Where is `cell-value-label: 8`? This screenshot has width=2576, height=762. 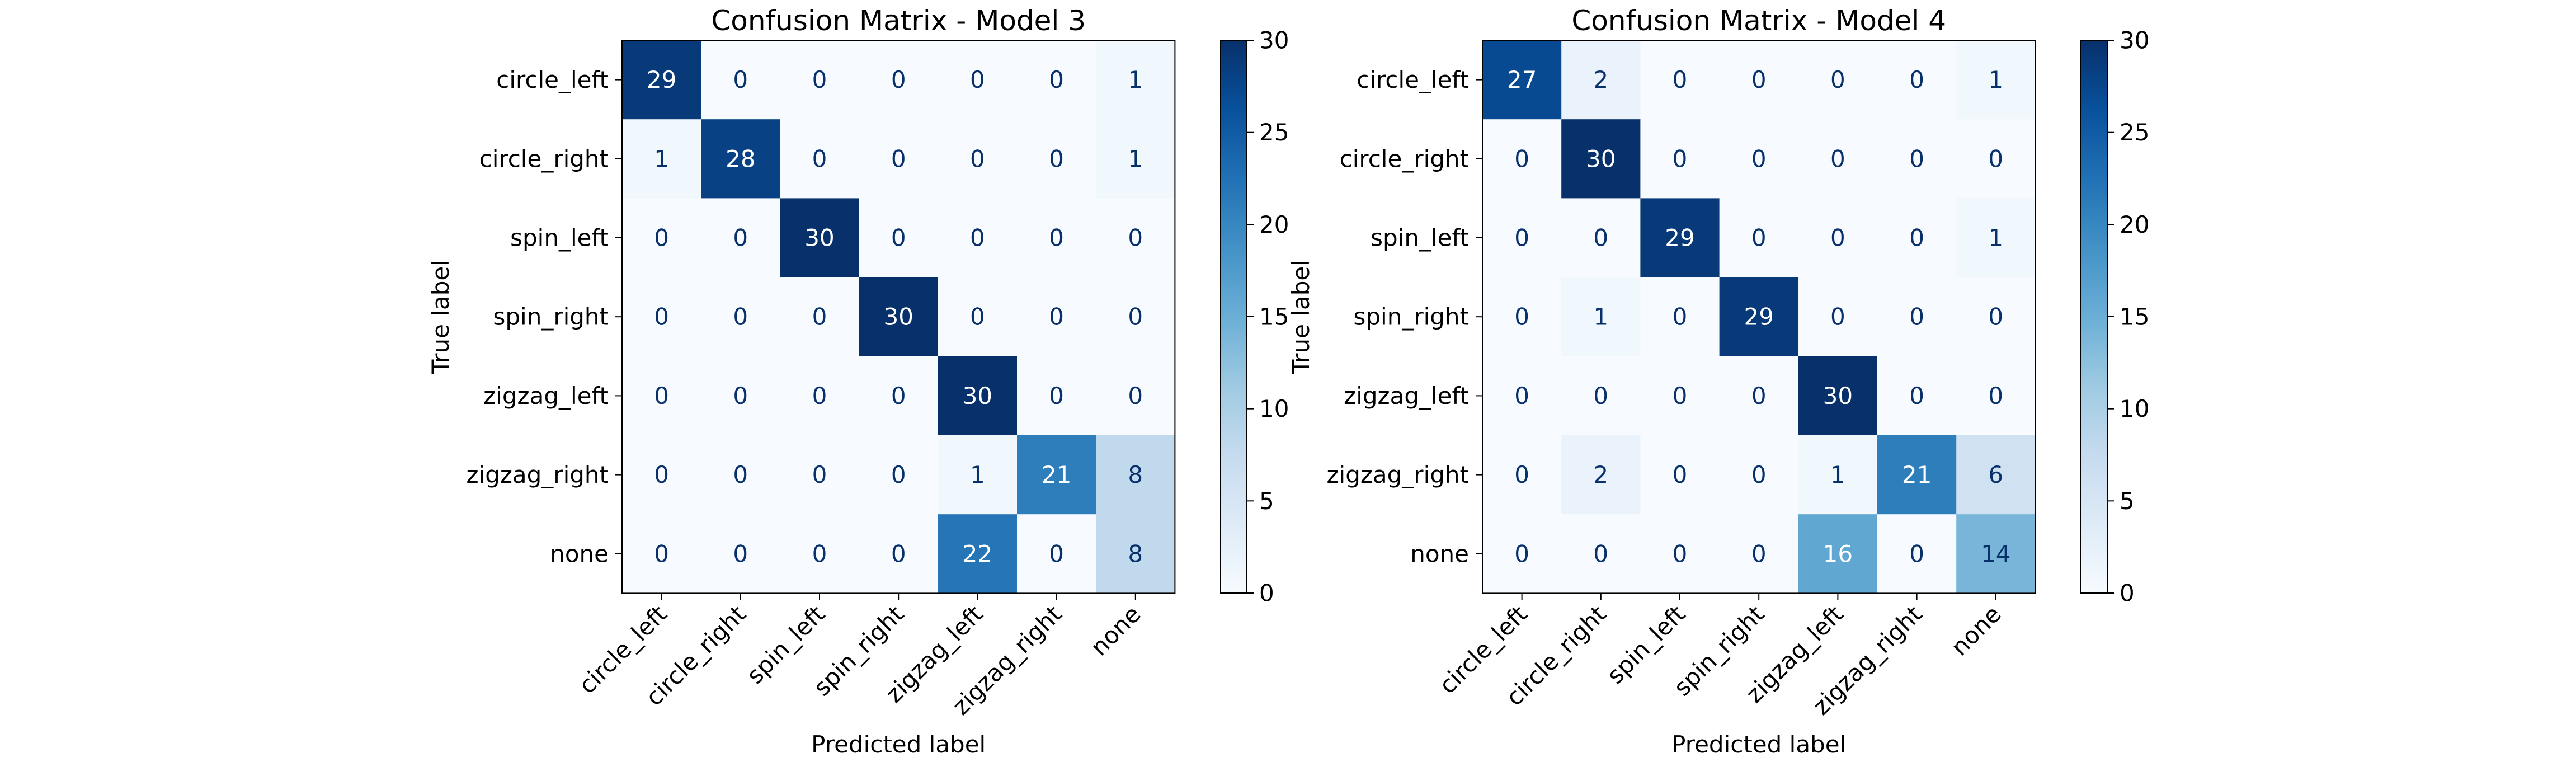 cell-value-label: 8 is located at coordinates (1135, 474).